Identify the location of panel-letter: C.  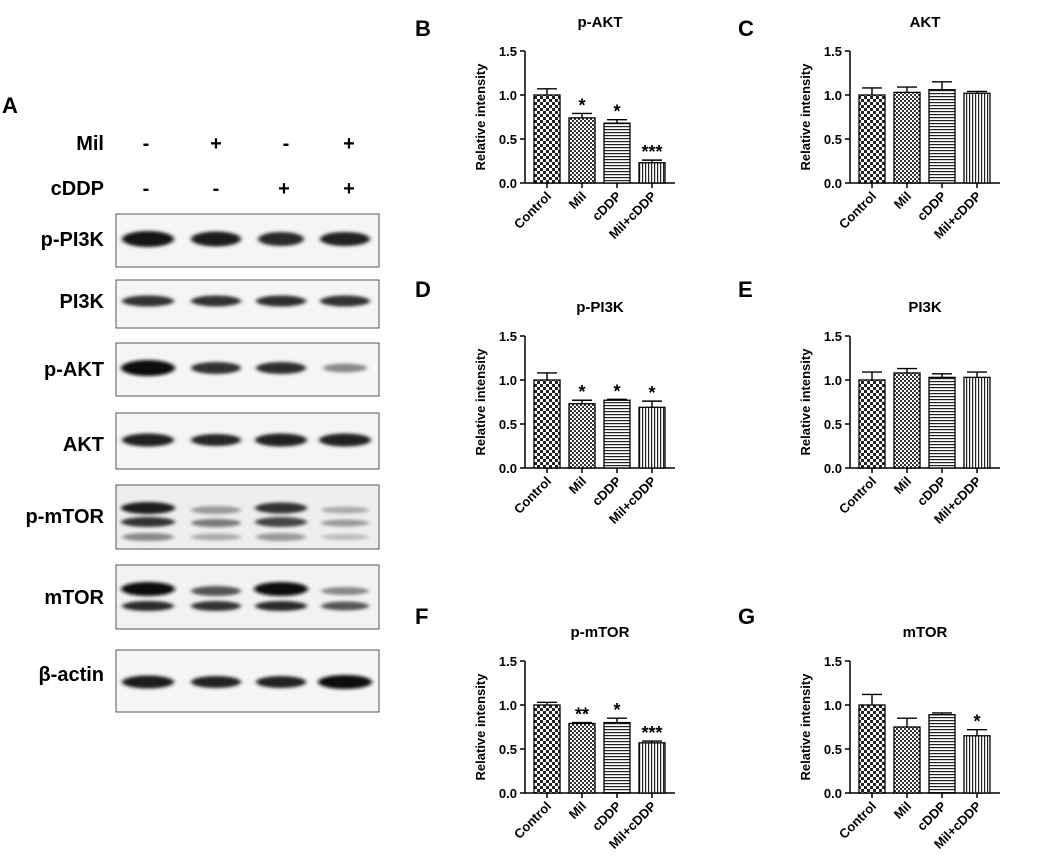
(746, 28).